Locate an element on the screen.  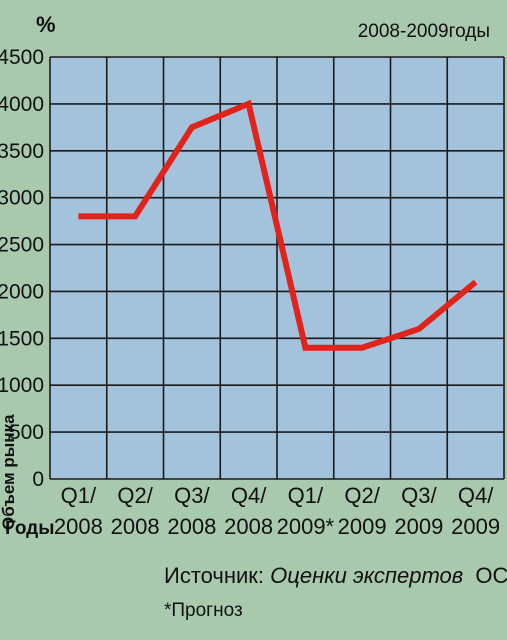
y-tick-label: 4000 is located at coordinates (22, 104).